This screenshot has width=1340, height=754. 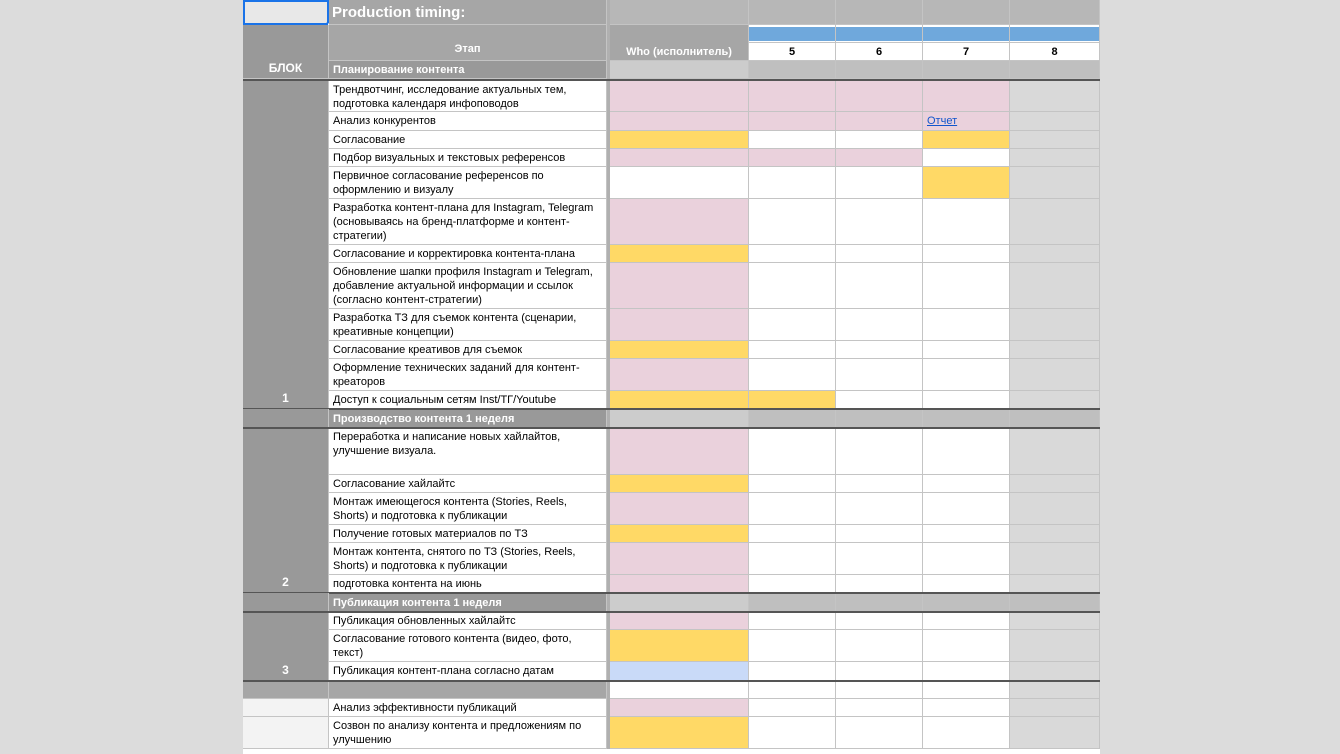 I want to click on block-label: 1, so click(x=286, y=244).